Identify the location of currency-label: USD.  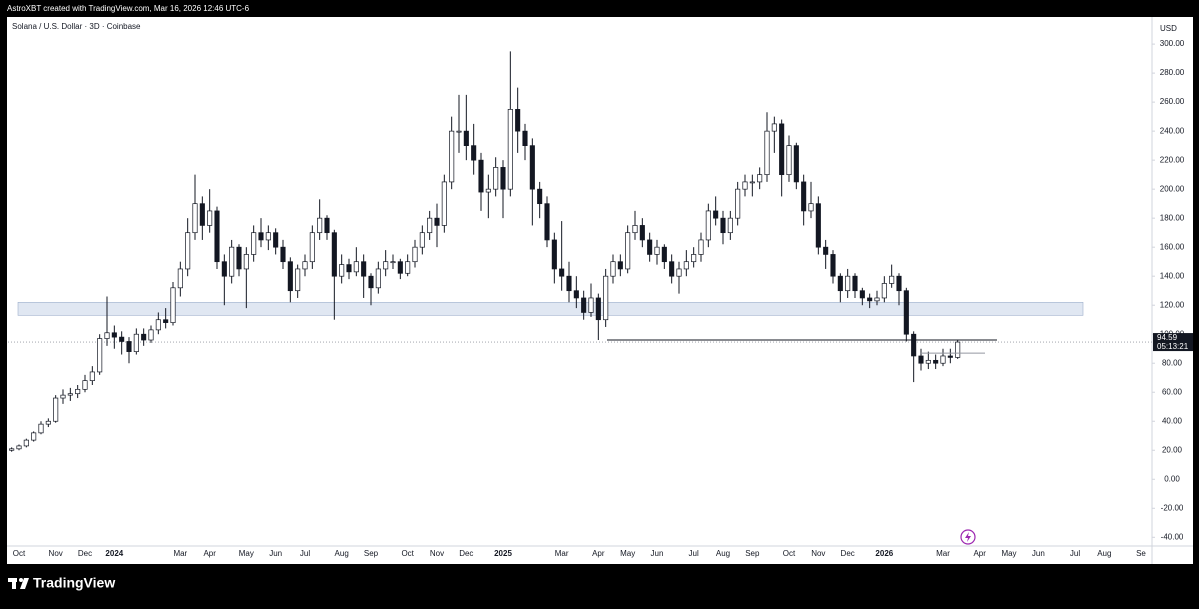
(1168, 28).